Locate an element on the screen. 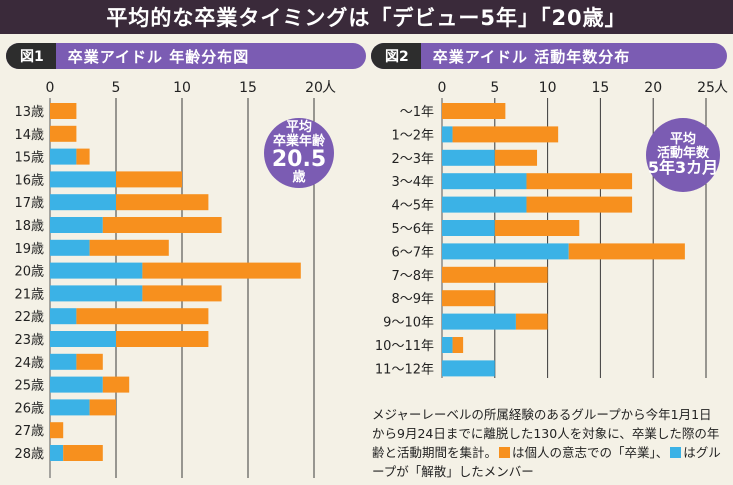 Image resolution: width=733 pixels, height=485 pixels. chart1-category-label: 22歳 is located at coordinates (29, 317).